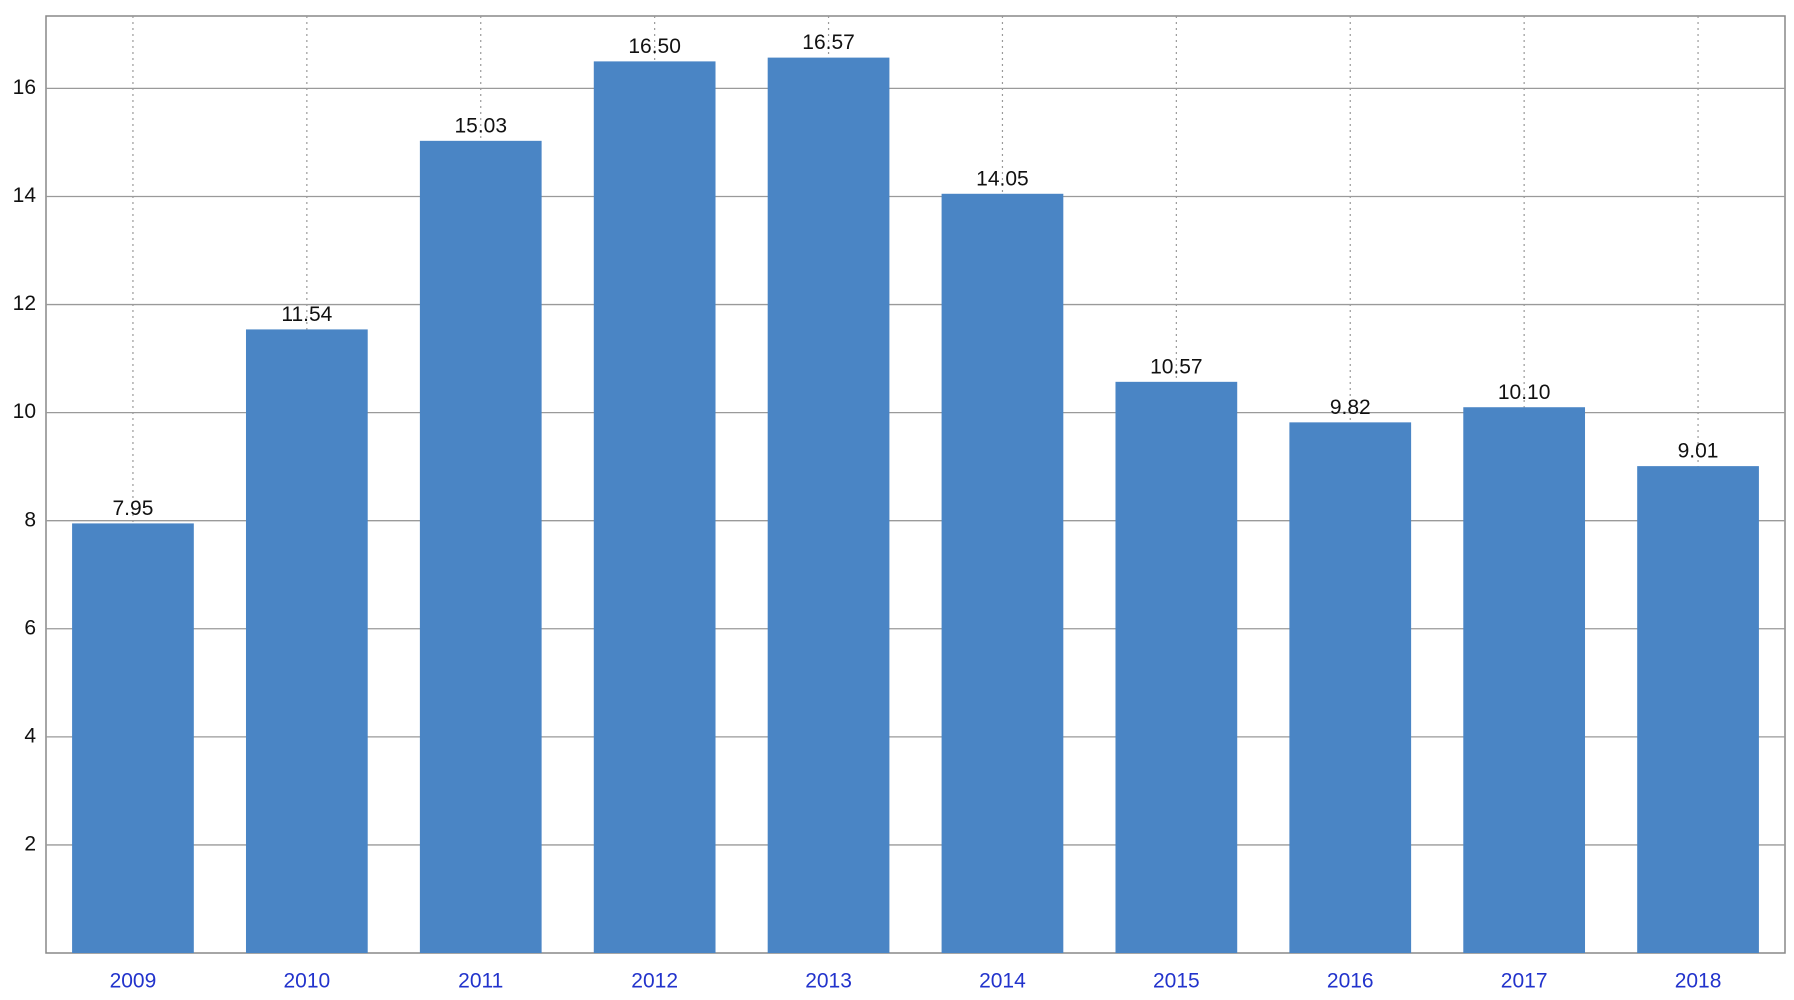  What do you see at coordinates (1002, 981) in the screenshot?
I see `x-tick-label: 2014` at bounding box center [1002, 981].